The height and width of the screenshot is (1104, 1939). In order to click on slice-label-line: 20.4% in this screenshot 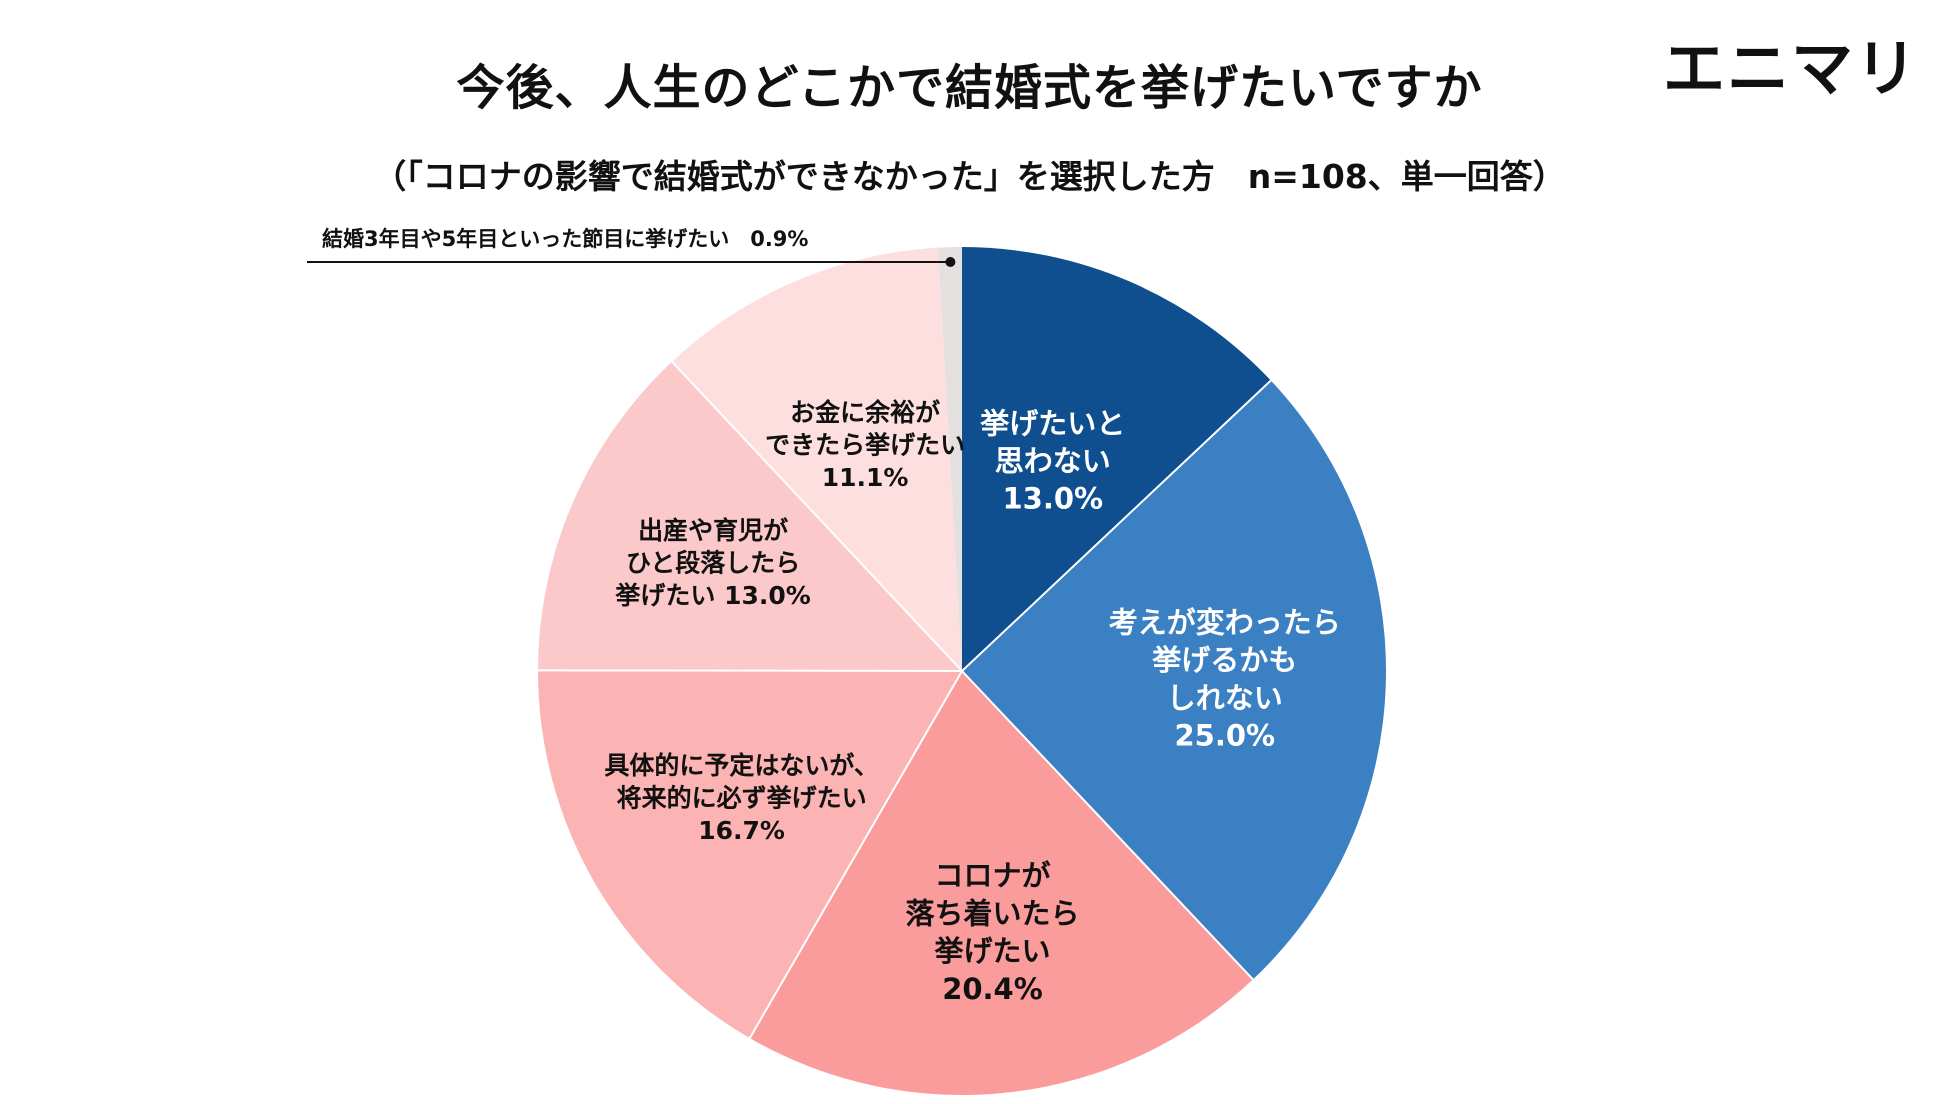, I will do `click(992, 989)`.